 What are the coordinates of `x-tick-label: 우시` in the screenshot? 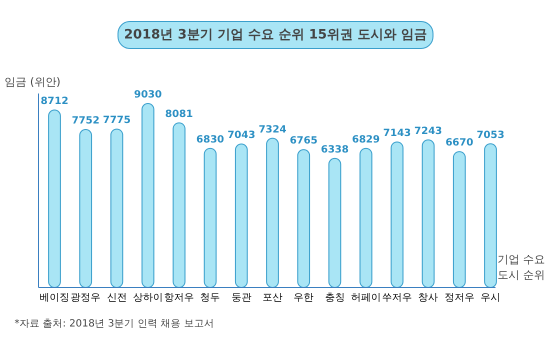 It's located at (490, 298).